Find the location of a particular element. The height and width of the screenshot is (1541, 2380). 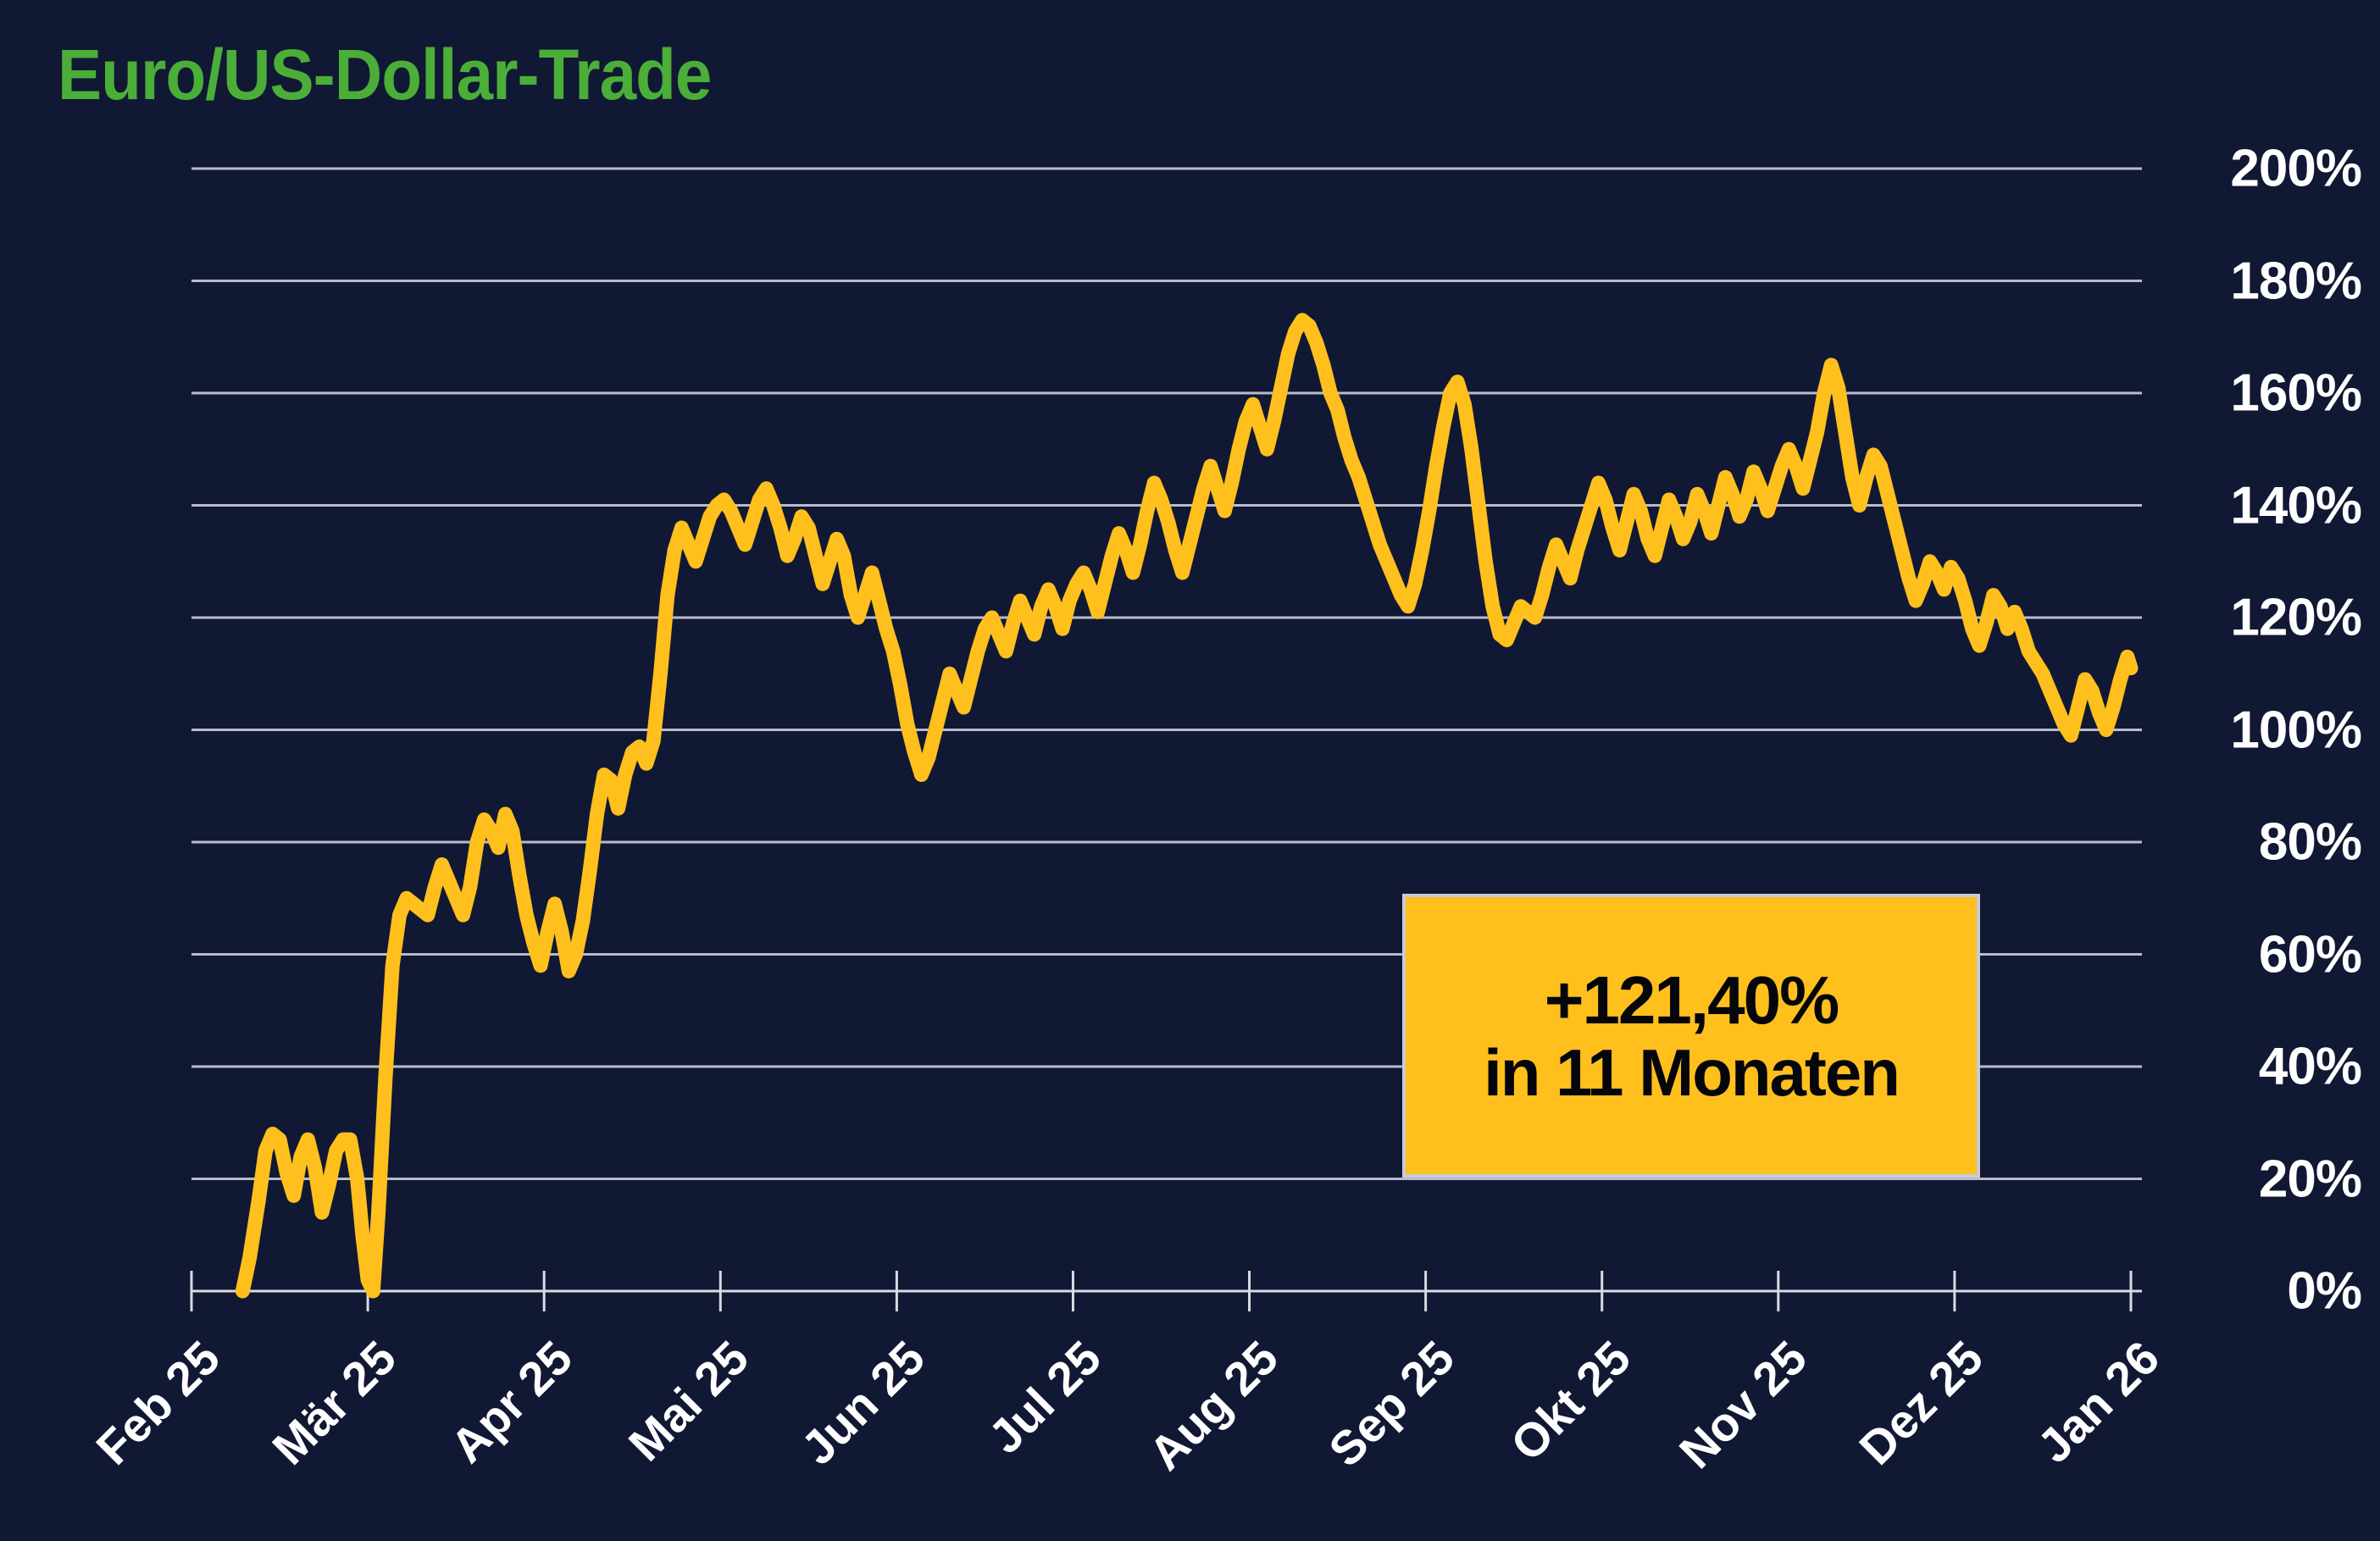

y-tick-label: 100% is located at coordinates (2296, 730).